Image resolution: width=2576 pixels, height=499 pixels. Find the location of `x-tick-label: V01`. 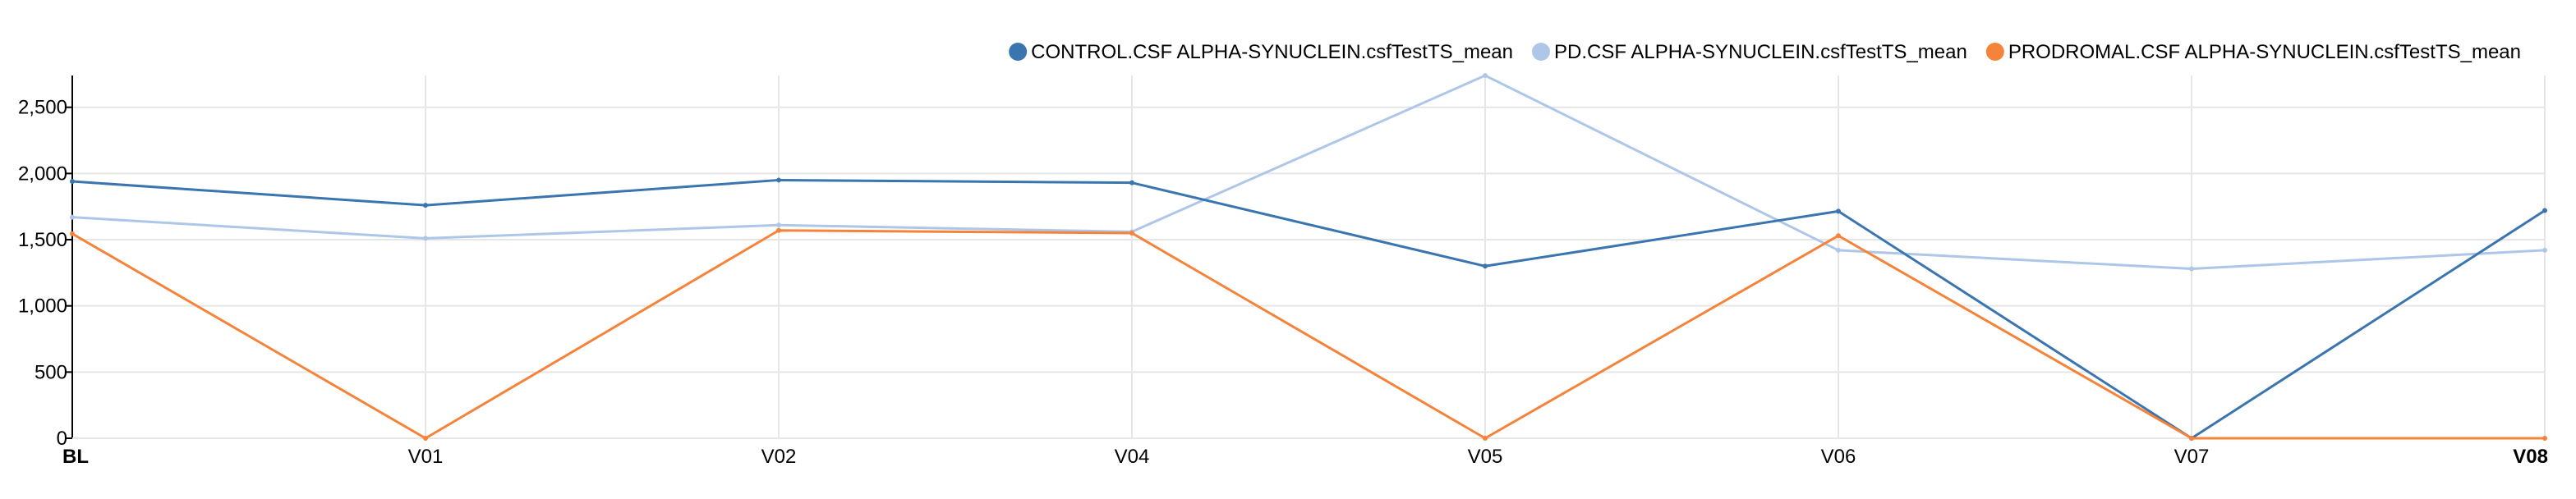

x-tick-label: V01 is located at coordinates (426, 457).